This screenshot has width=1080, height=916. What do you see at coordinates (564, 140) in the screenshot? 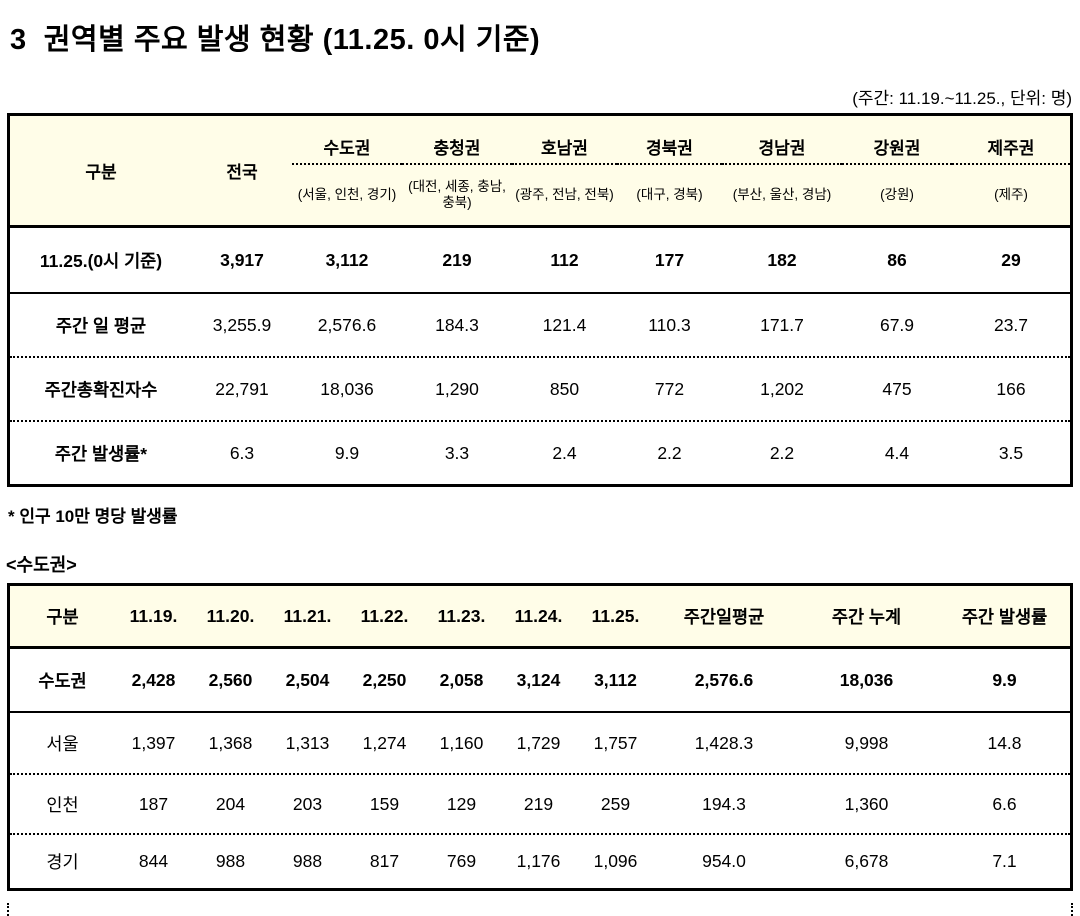
I see `region-col-name: 호남권` at bounding box center [564, 140].